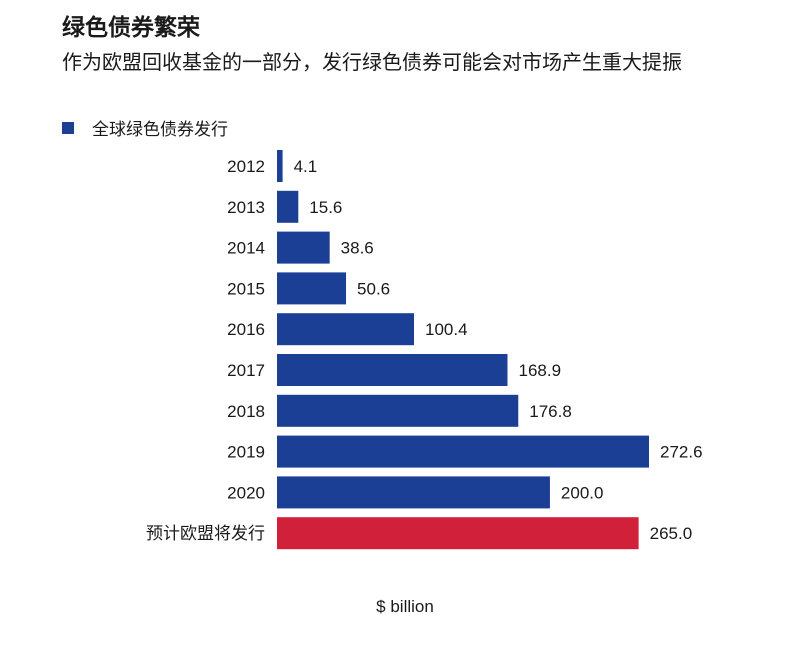 Image resolution: width=800 pixels, height=672 pixels. What do you see at coordinates (68, 127) in the screenshot?
I see `legend-swatch` at bounding box center [68, 127].